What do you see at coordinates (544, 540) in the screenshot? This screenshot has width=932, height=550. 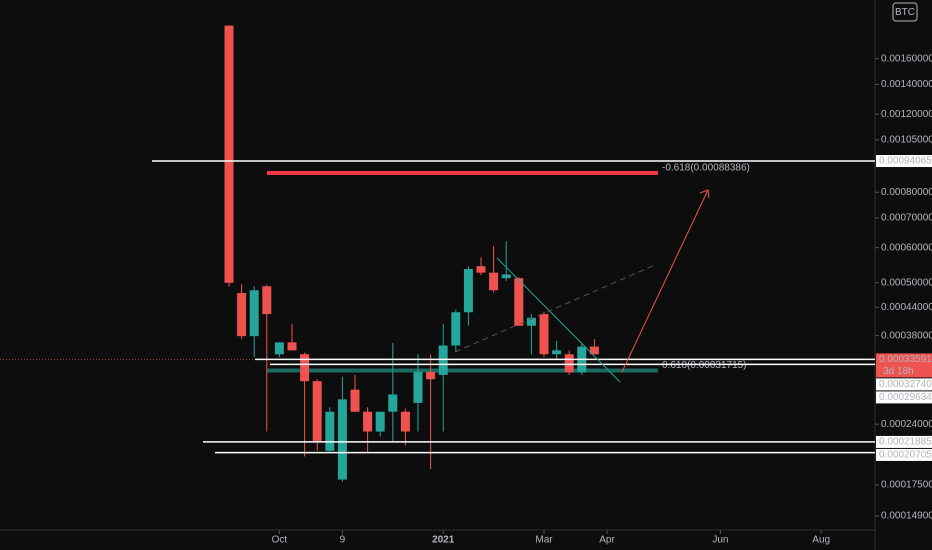 I see `x-tick-label: Mar` at bounding box center [544, 540].